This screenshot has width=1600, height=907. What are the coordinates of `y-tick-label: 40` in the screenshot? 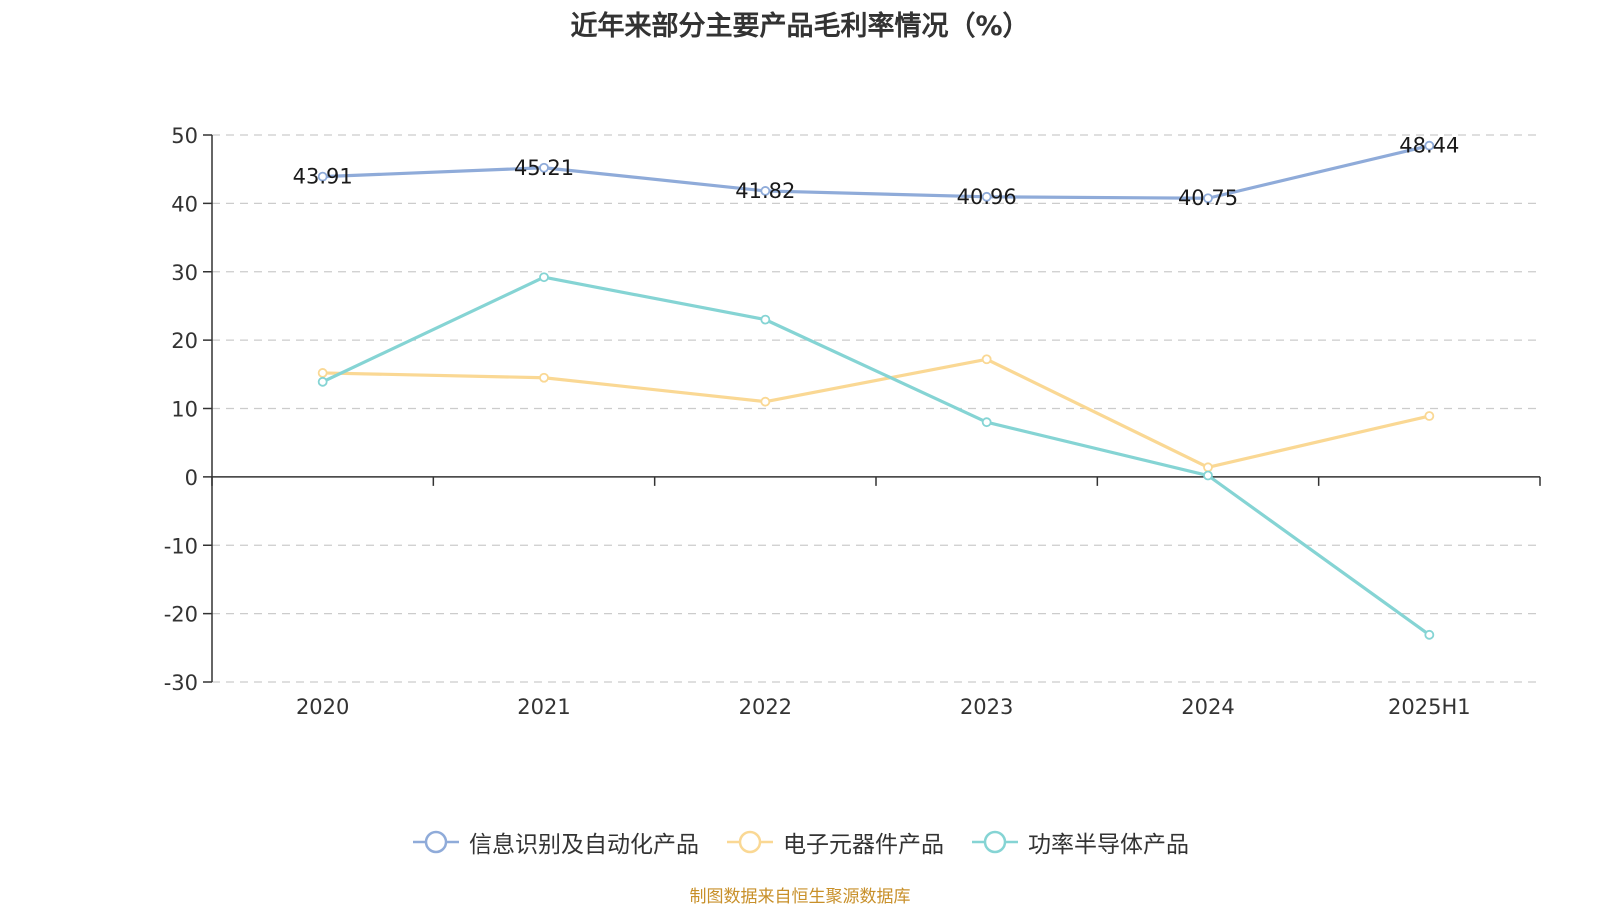 It's located at (184, 204).